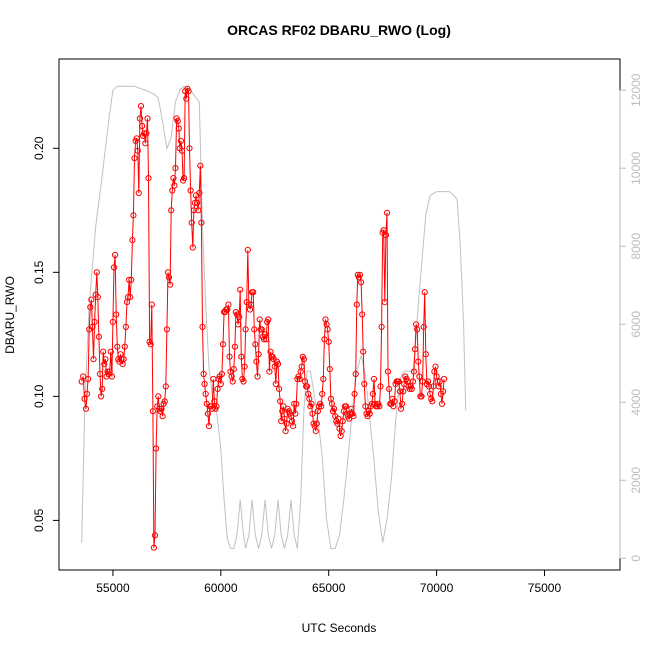 Image resolution: width=650 pixels, height=650 pixels. I want to click on right-y-tick-label: 10000, so click(636, 168).